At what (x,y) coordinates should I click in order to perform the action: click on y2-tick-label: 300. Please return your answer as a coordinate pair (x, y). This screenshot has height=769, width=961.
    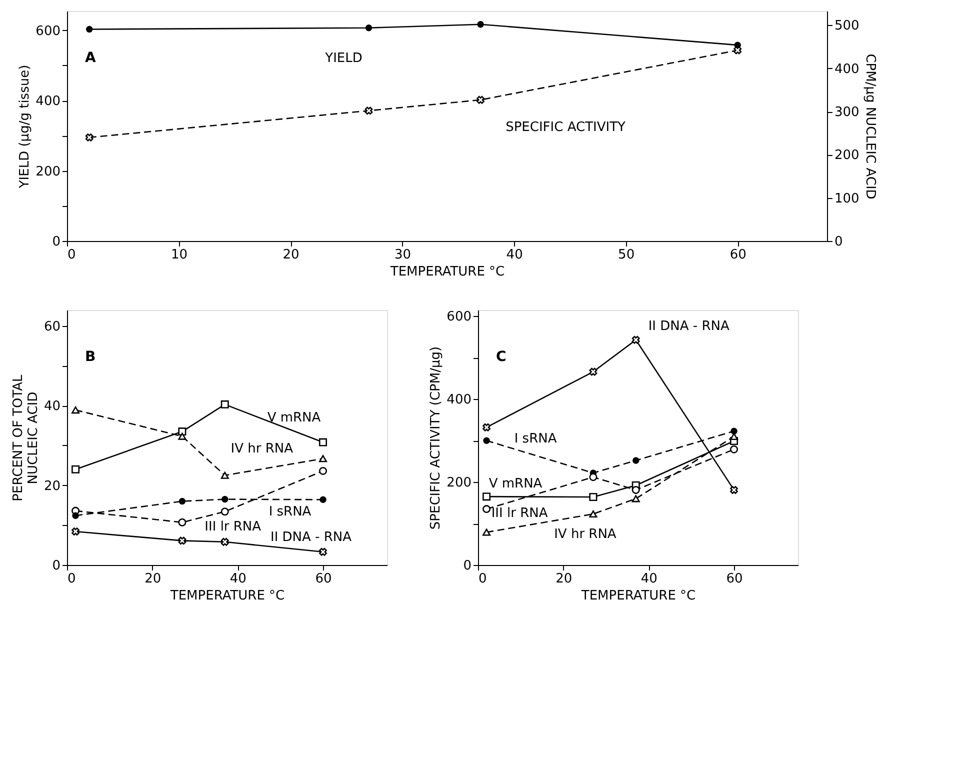
    Looking at the image, I should click on (847, 112).